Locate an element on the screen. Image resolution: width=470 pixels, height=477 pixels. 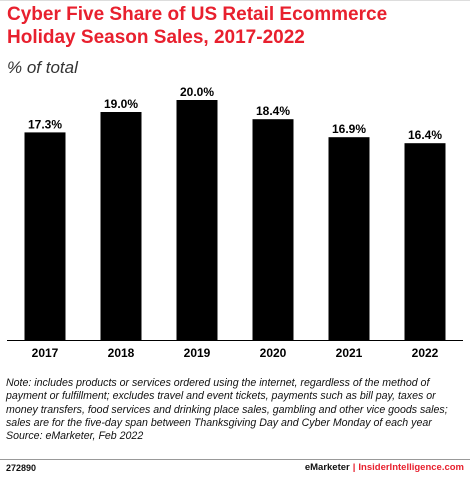
brand-name: eMarketer is located at coordinates (327, 467).